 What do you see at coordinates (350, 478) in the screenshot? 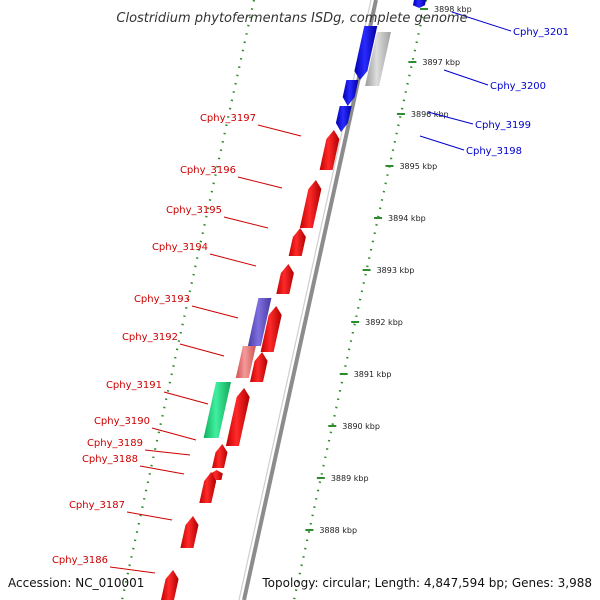
I see `tick-label: 3889 kbp` at bounding box center [350, 478].